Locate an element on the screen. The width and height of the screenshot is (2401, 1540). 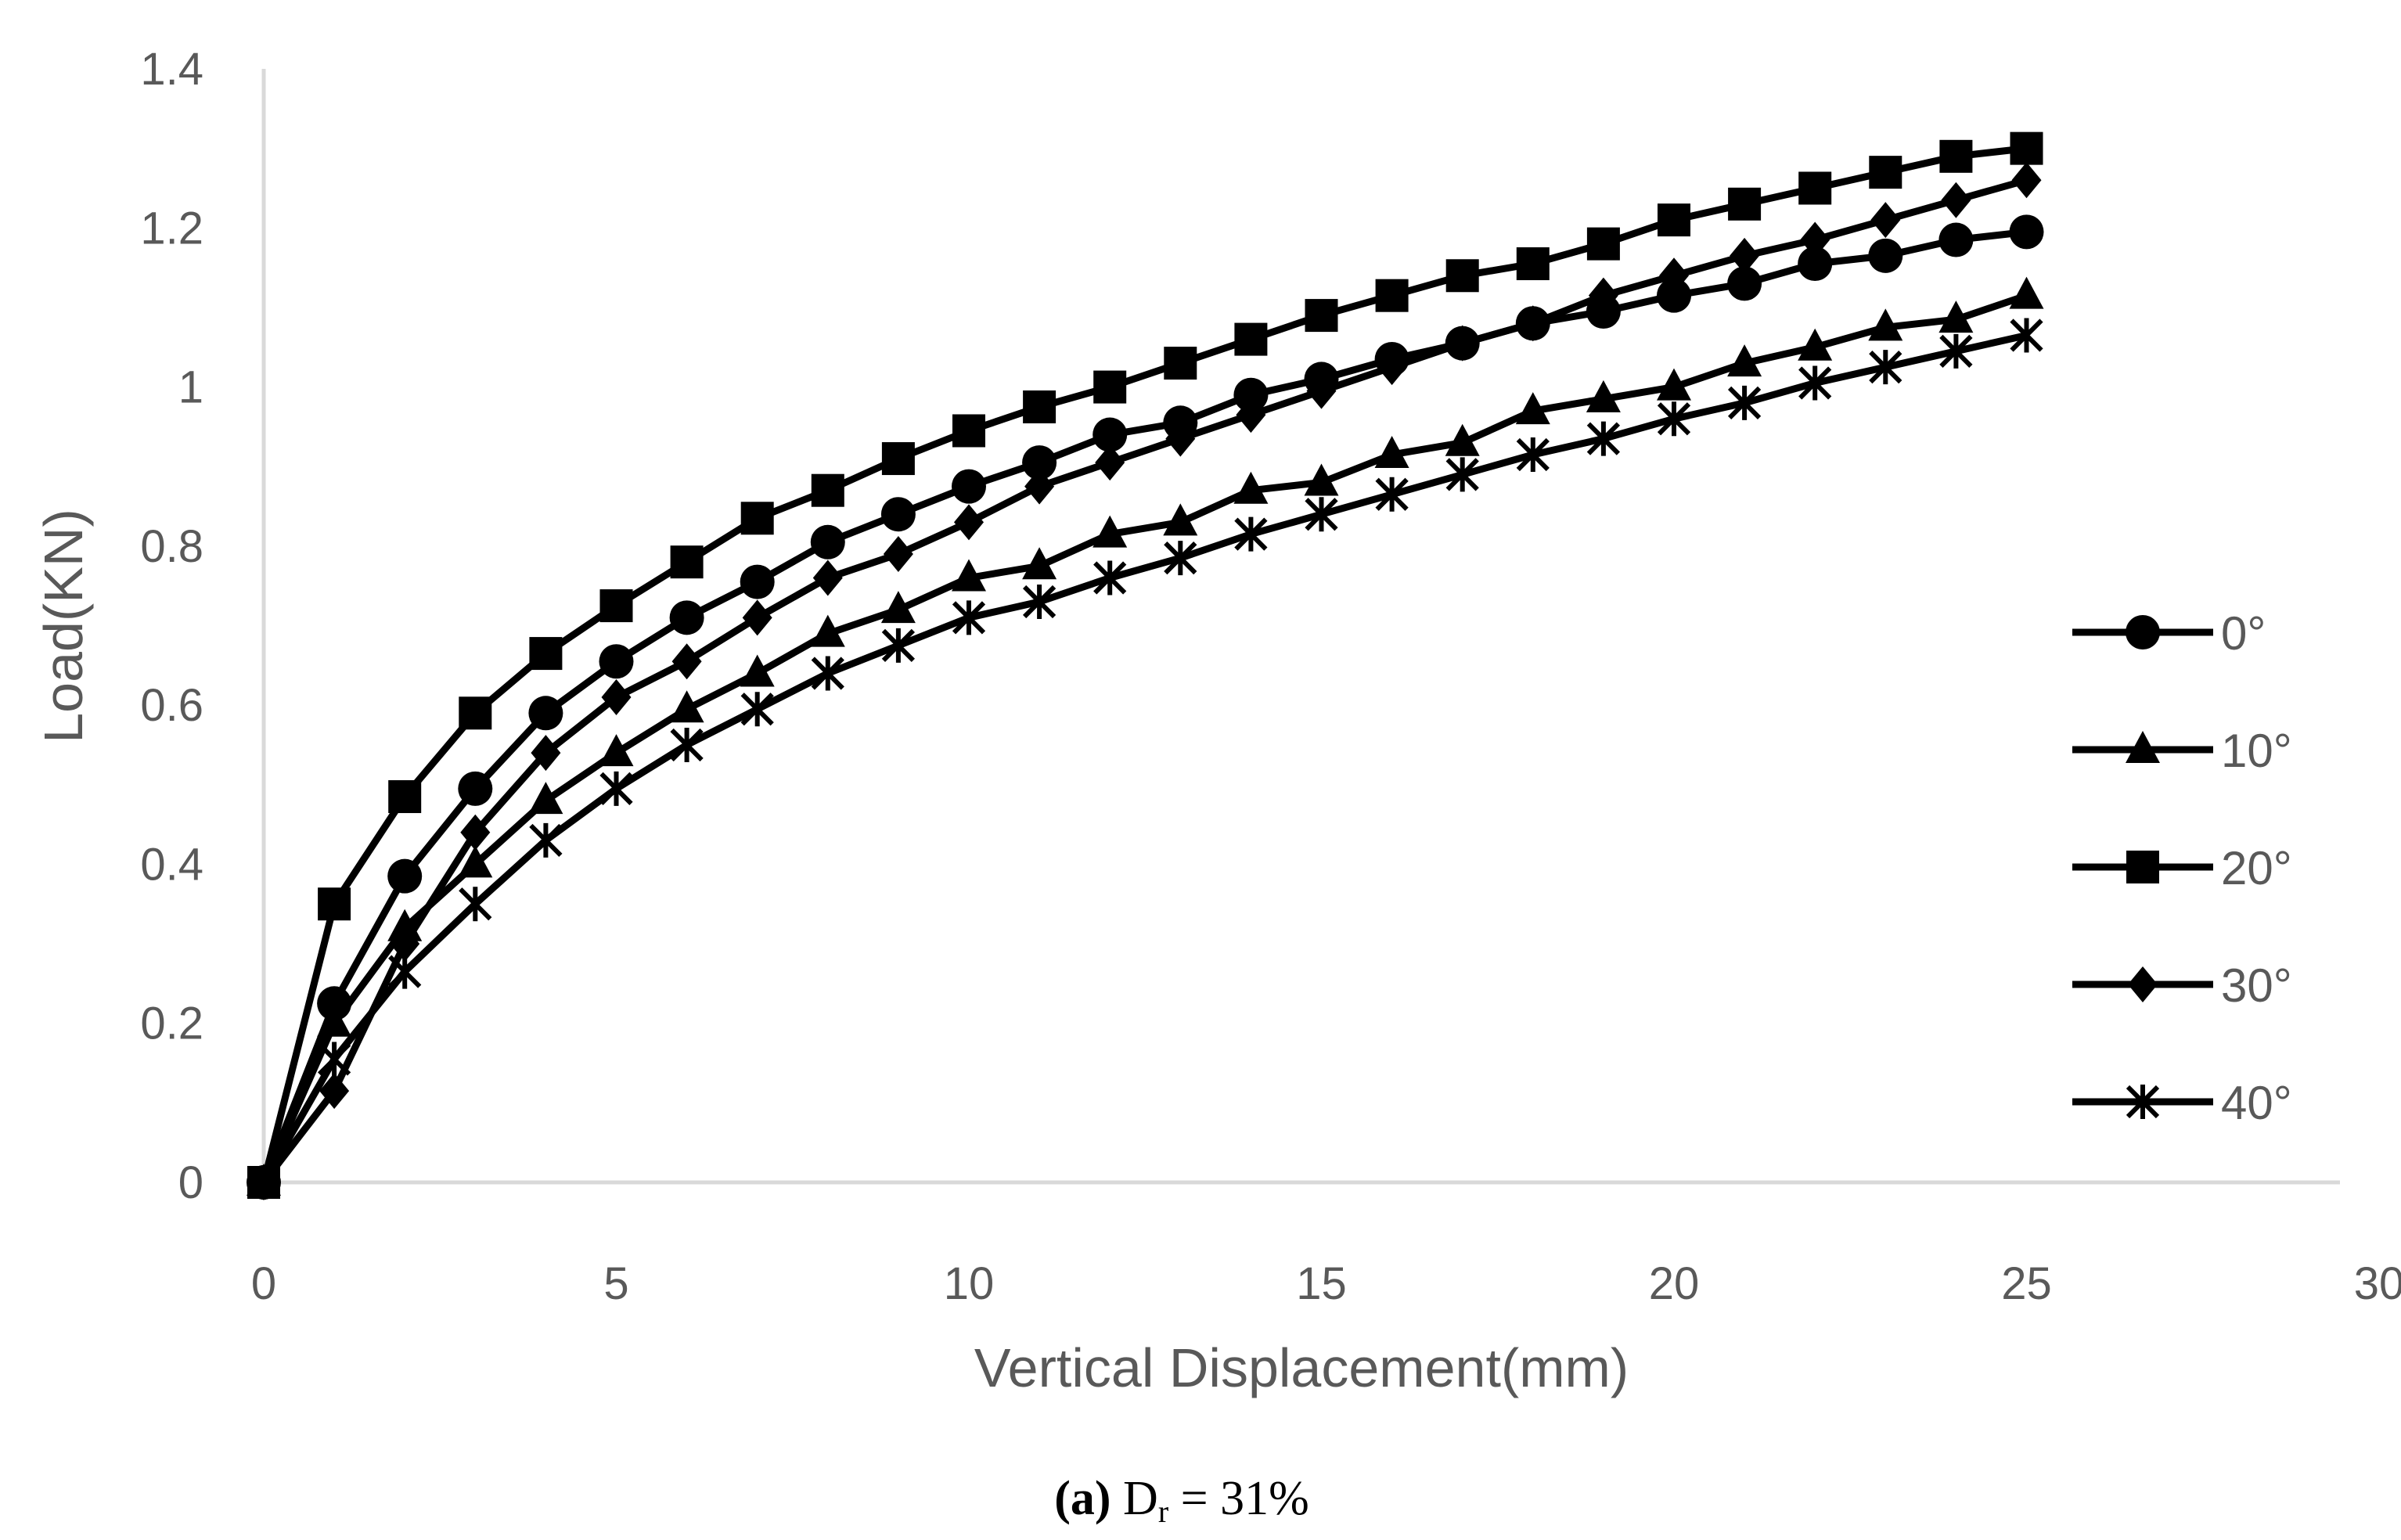
y-tick-label: 1.2 is located at coordinates (171, 228).